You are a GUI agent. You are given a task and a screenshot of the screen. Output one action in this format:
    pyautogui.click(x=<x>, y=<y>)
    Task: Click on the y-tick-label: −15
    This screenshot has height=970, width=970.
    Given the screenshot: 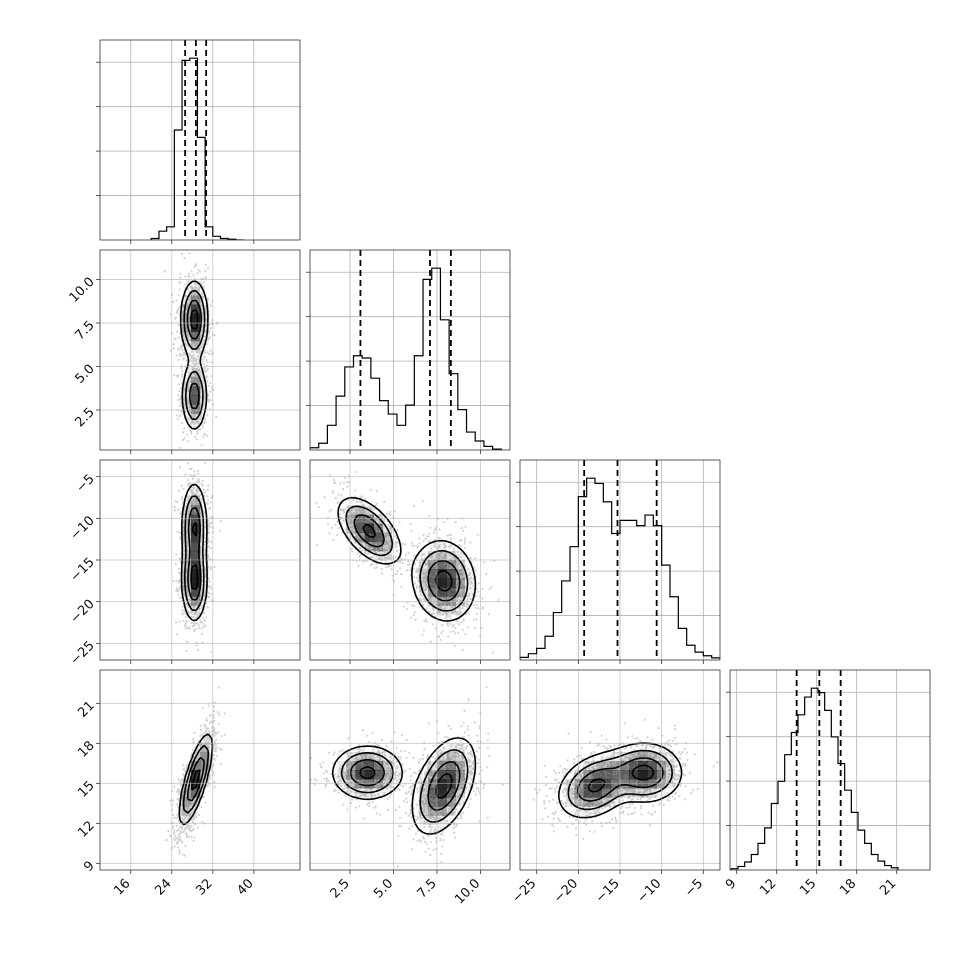 What is the action you would take?
    pyautogui.click(x=83, y=570)
    